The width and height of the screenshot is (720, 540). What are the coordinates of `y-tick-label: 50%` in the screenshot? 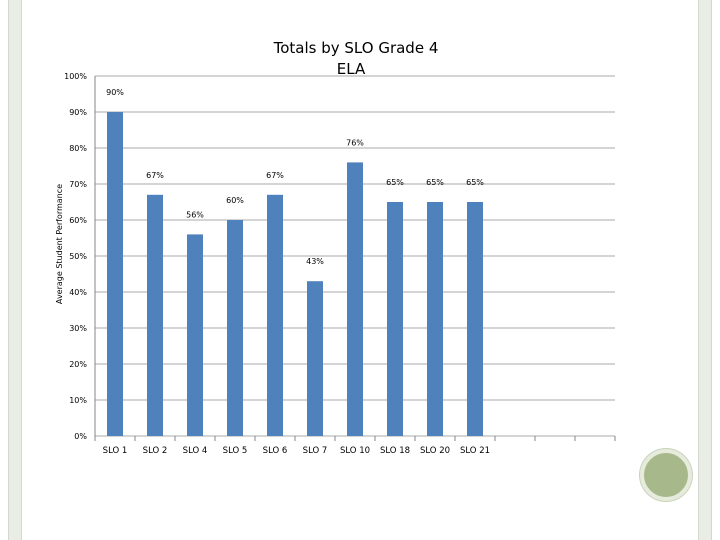 It's located at (78, 256).